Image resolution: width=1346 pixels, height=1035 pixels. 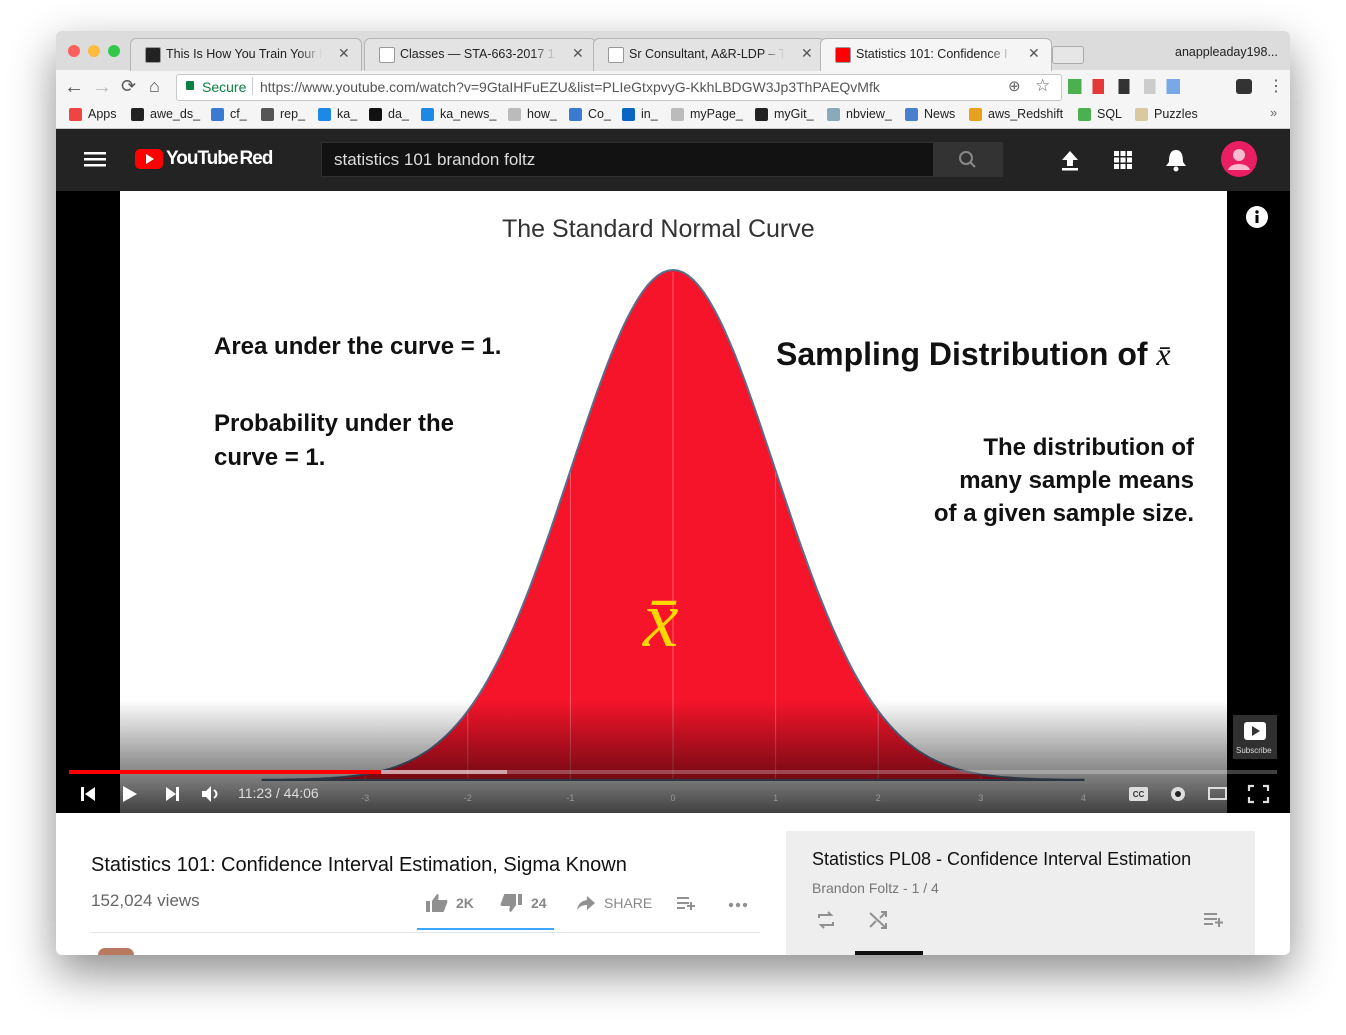 I want to click on search-button, so click(x=968, y=159).